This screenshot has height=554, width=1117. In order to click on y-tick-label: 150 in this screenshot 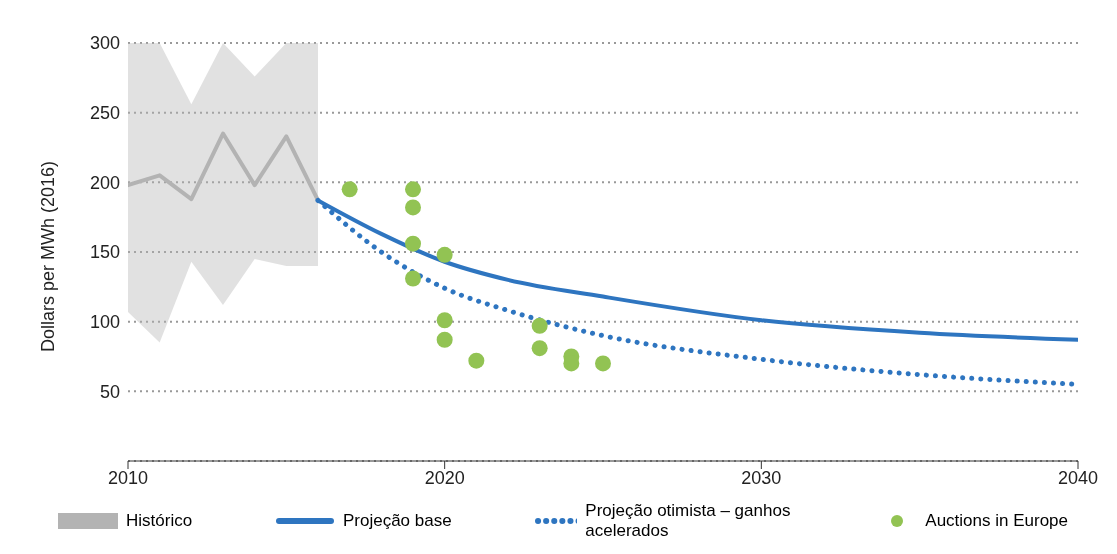, I will do `click(104, 252)`.